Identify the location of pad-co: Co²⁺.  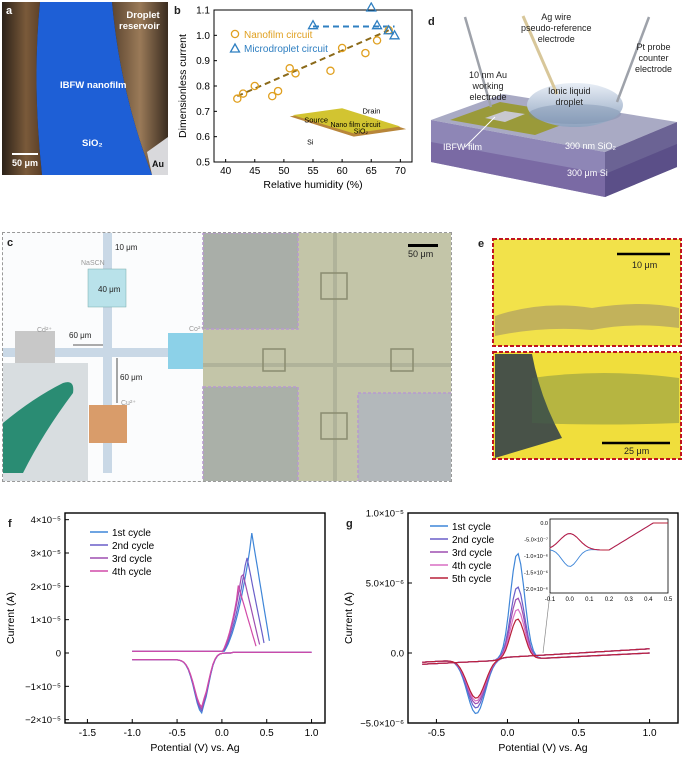
(196, 329).